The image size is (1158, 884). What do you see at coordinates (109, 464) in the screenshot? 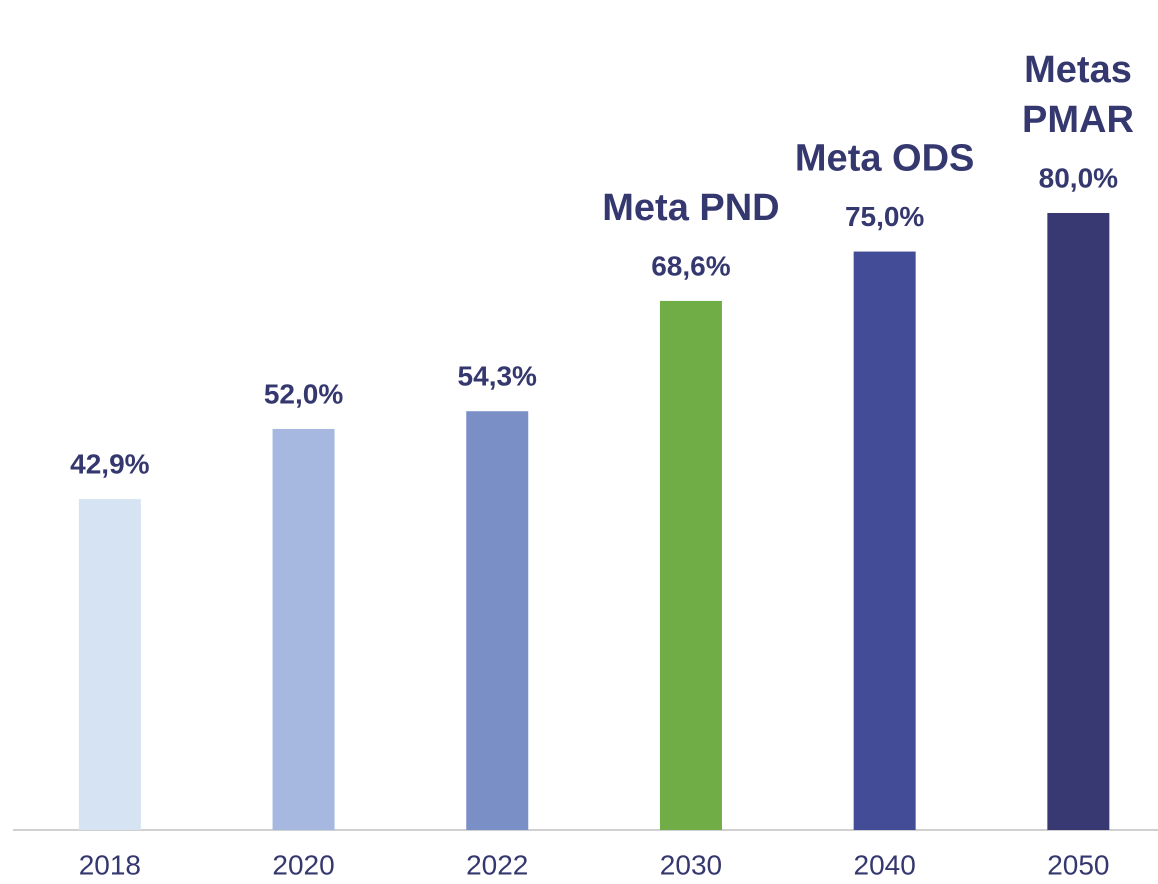
I see `value-label: 42,9%` at bounding box center [109, 464].